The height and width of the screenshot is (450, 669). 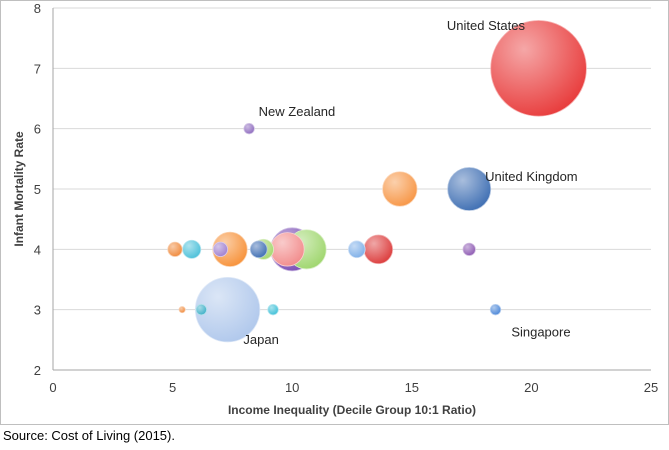 What do you see at coordinates (37, 189) in the screenshot?
I see `y-tick-label: 5` at bounding box center [37, 189].